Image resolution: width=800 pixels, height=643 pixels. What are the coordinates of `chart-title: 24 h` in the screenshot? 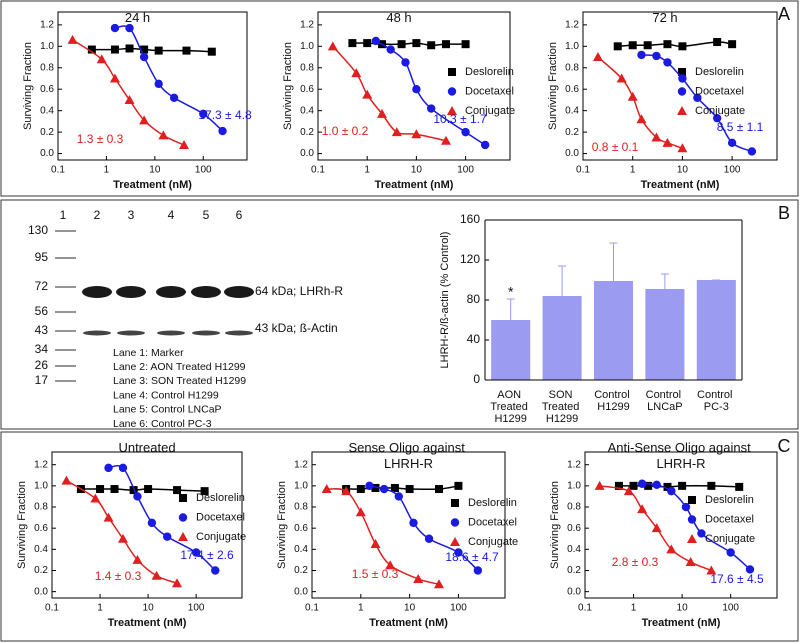 It's located at (137, 17).